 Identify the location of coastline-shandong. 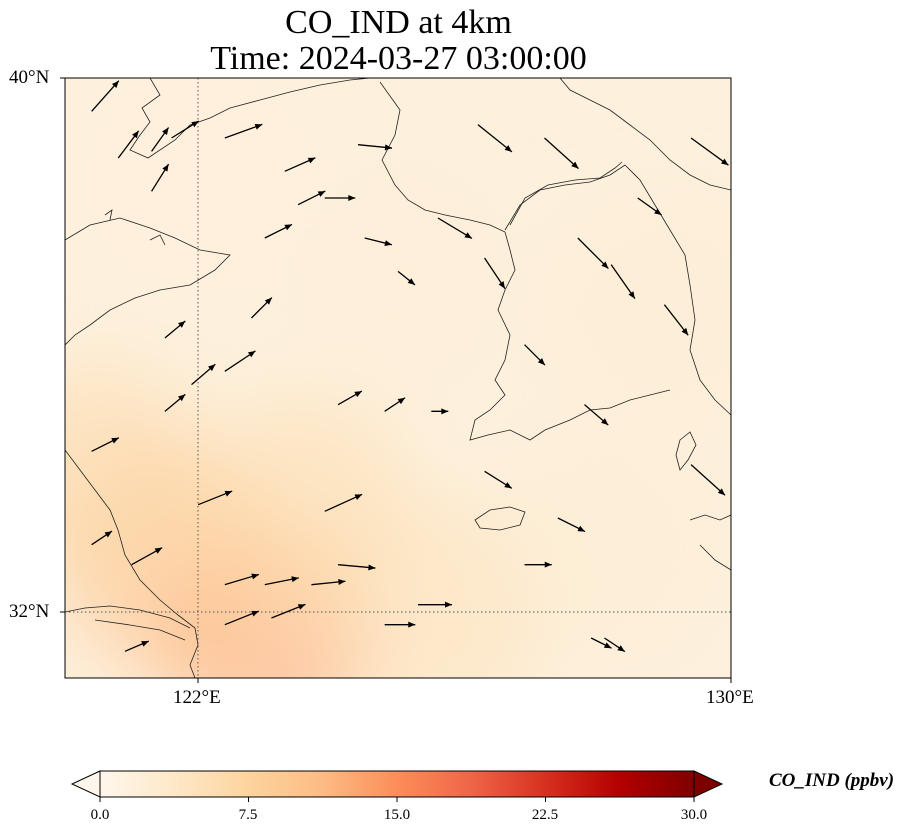
(148, 281).